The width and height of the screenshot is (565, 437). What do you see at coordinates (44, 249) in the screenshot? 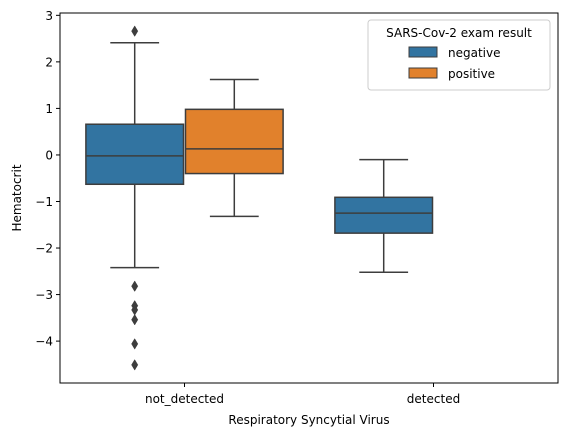
I see `y-tick-label: −2` at bounding box center [44, 249].